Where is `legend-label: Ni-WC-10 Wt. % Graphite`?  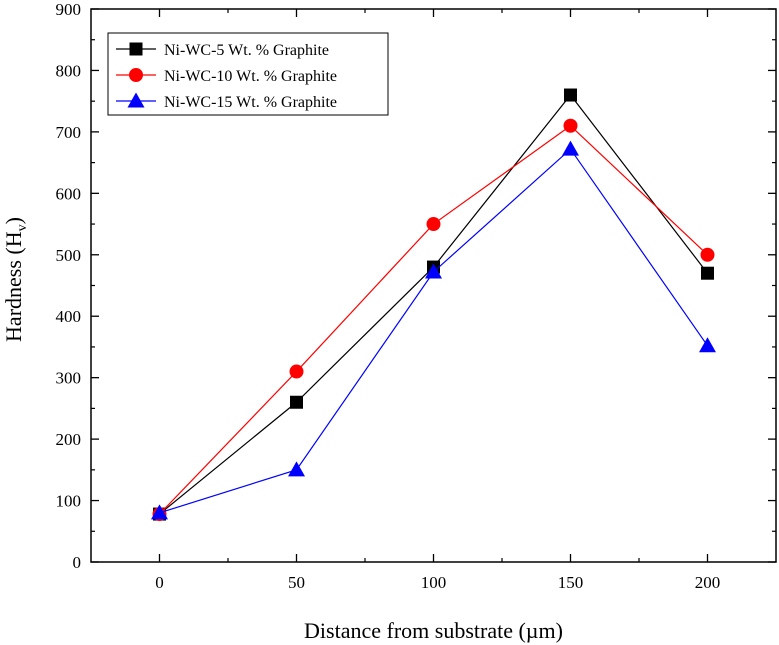 legend-label: Ni-WC-10 Wt. % Graphite is located at coordinates (250, 76).